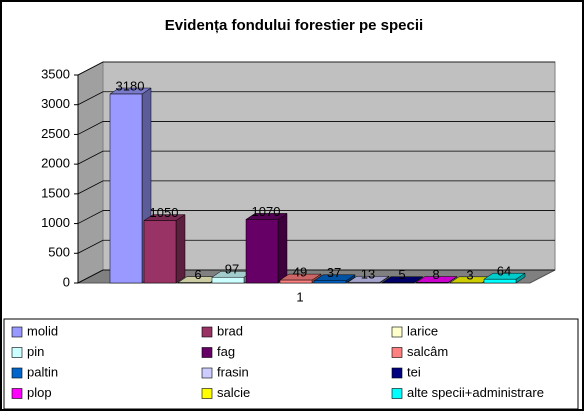 This screenshot has height=415, width=588. I want to click on y-tick-label: 1500, so click(55, 192).